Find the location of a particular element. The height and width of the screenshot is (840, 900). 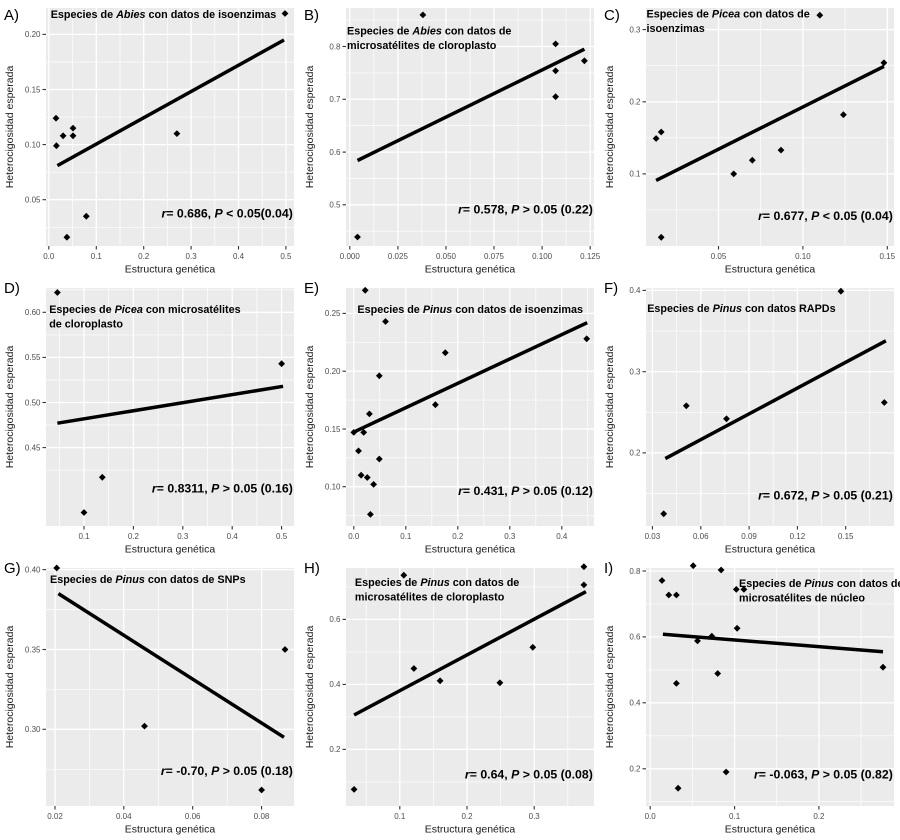

correlation-annotation: r= 0.431, P > 0.05 (0.12) is located at coordinates (525, 491).